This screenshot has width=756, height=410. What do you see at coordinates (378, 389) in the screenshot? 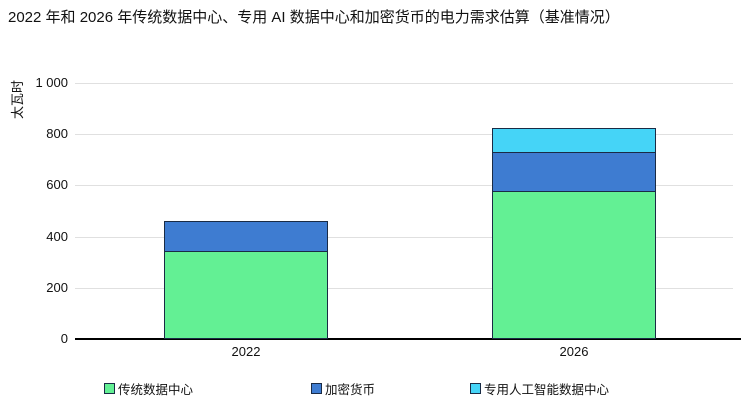
I see `legend: 传统数据中心 加密货币 专用人工智能数据中心` at bounding box center [378, 389].